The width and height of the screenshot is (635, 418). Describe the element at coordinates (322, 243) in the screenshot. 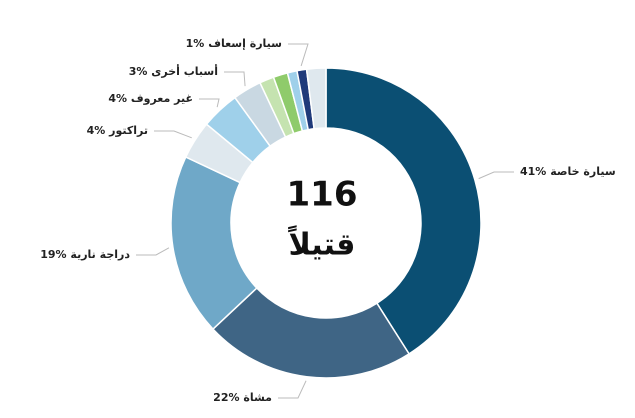

I see `total-label: قتيلاً` at that location.